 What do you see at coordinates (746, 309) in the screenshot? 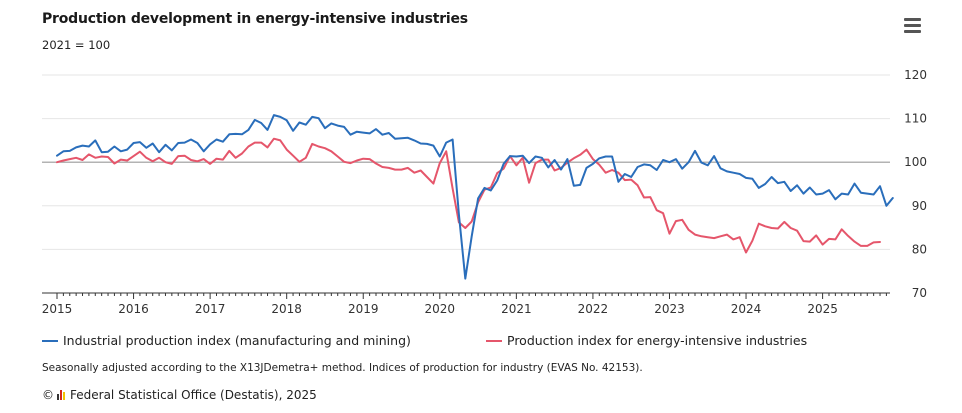
I see `x-tick-label: 2024` at bounding box center [746, 309].